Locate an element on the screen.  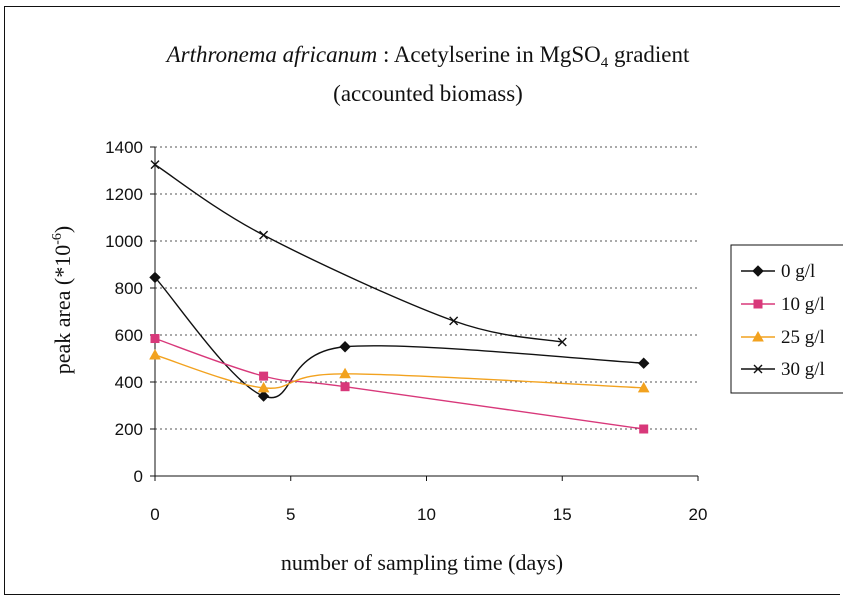
y-tick-label: 1000 is located at coordinates (124, 241).